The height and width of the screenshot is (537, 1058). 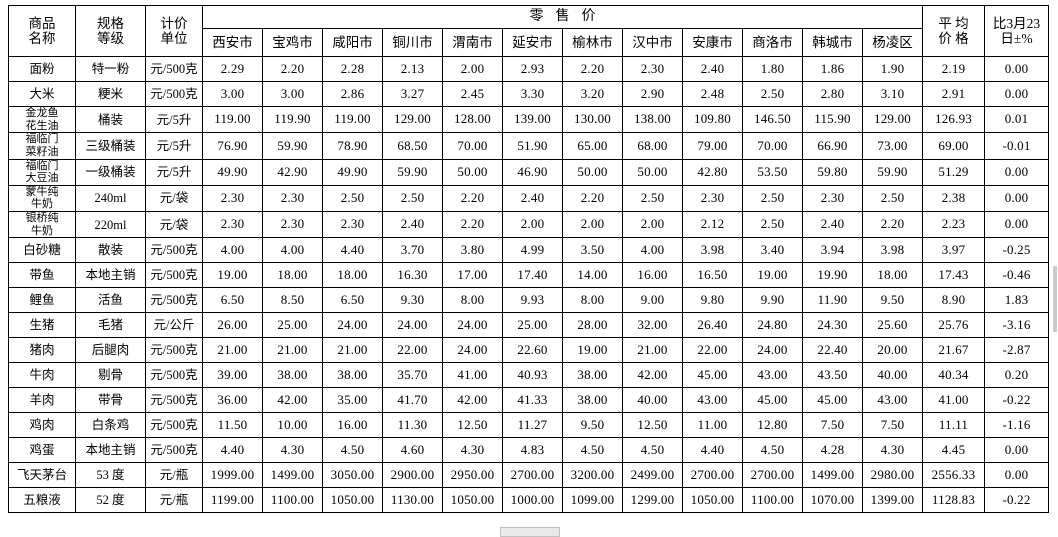 What do you see at coordinates (592, 300) in the screenshot?
I see `price-cell: 8.00` at bounding box center [592, 300].